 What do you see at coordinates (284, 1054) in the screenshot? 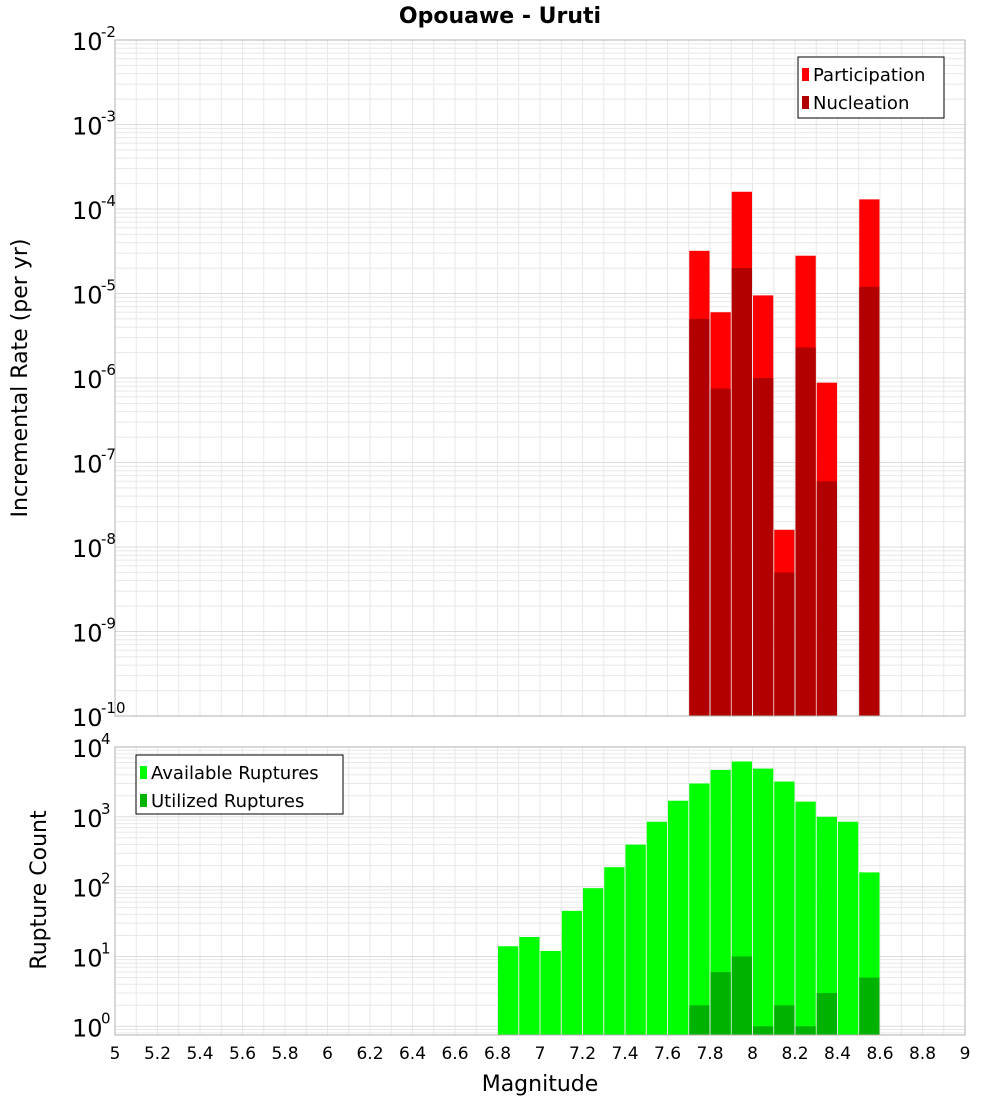
I see `x-tick-label: 5.8` at bounding box center [284, 1054].